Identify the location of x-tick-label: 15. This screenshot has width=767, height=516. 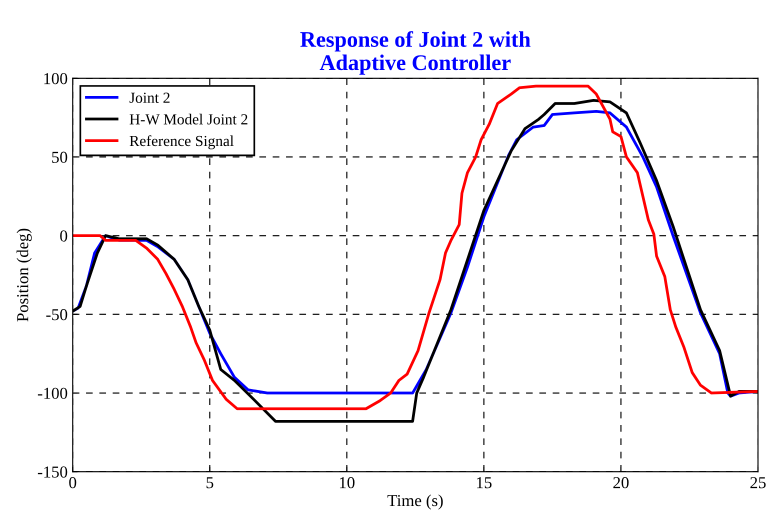
(484, 482).